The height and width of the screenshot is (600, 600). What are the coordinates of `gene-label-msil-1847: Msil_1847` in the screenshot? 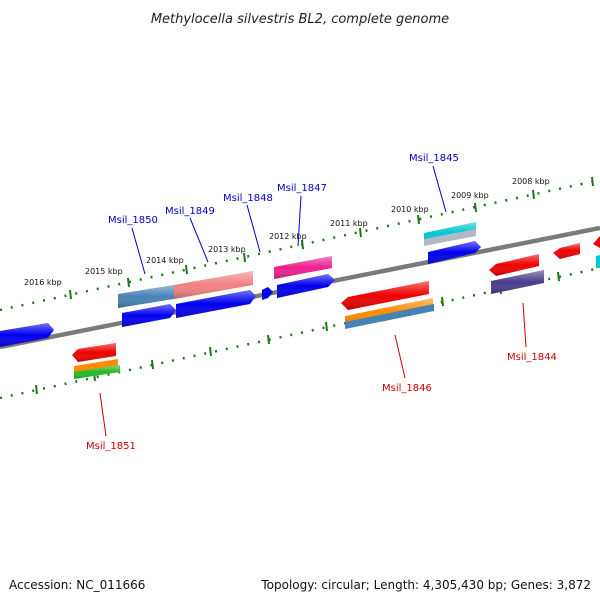 It's located at (302, 188).